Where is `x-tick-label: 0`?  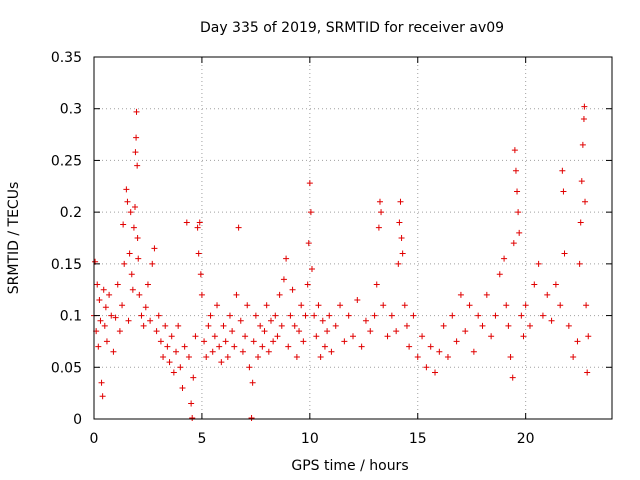 x-tick-label: 0 is located at coordinates (94, 439).